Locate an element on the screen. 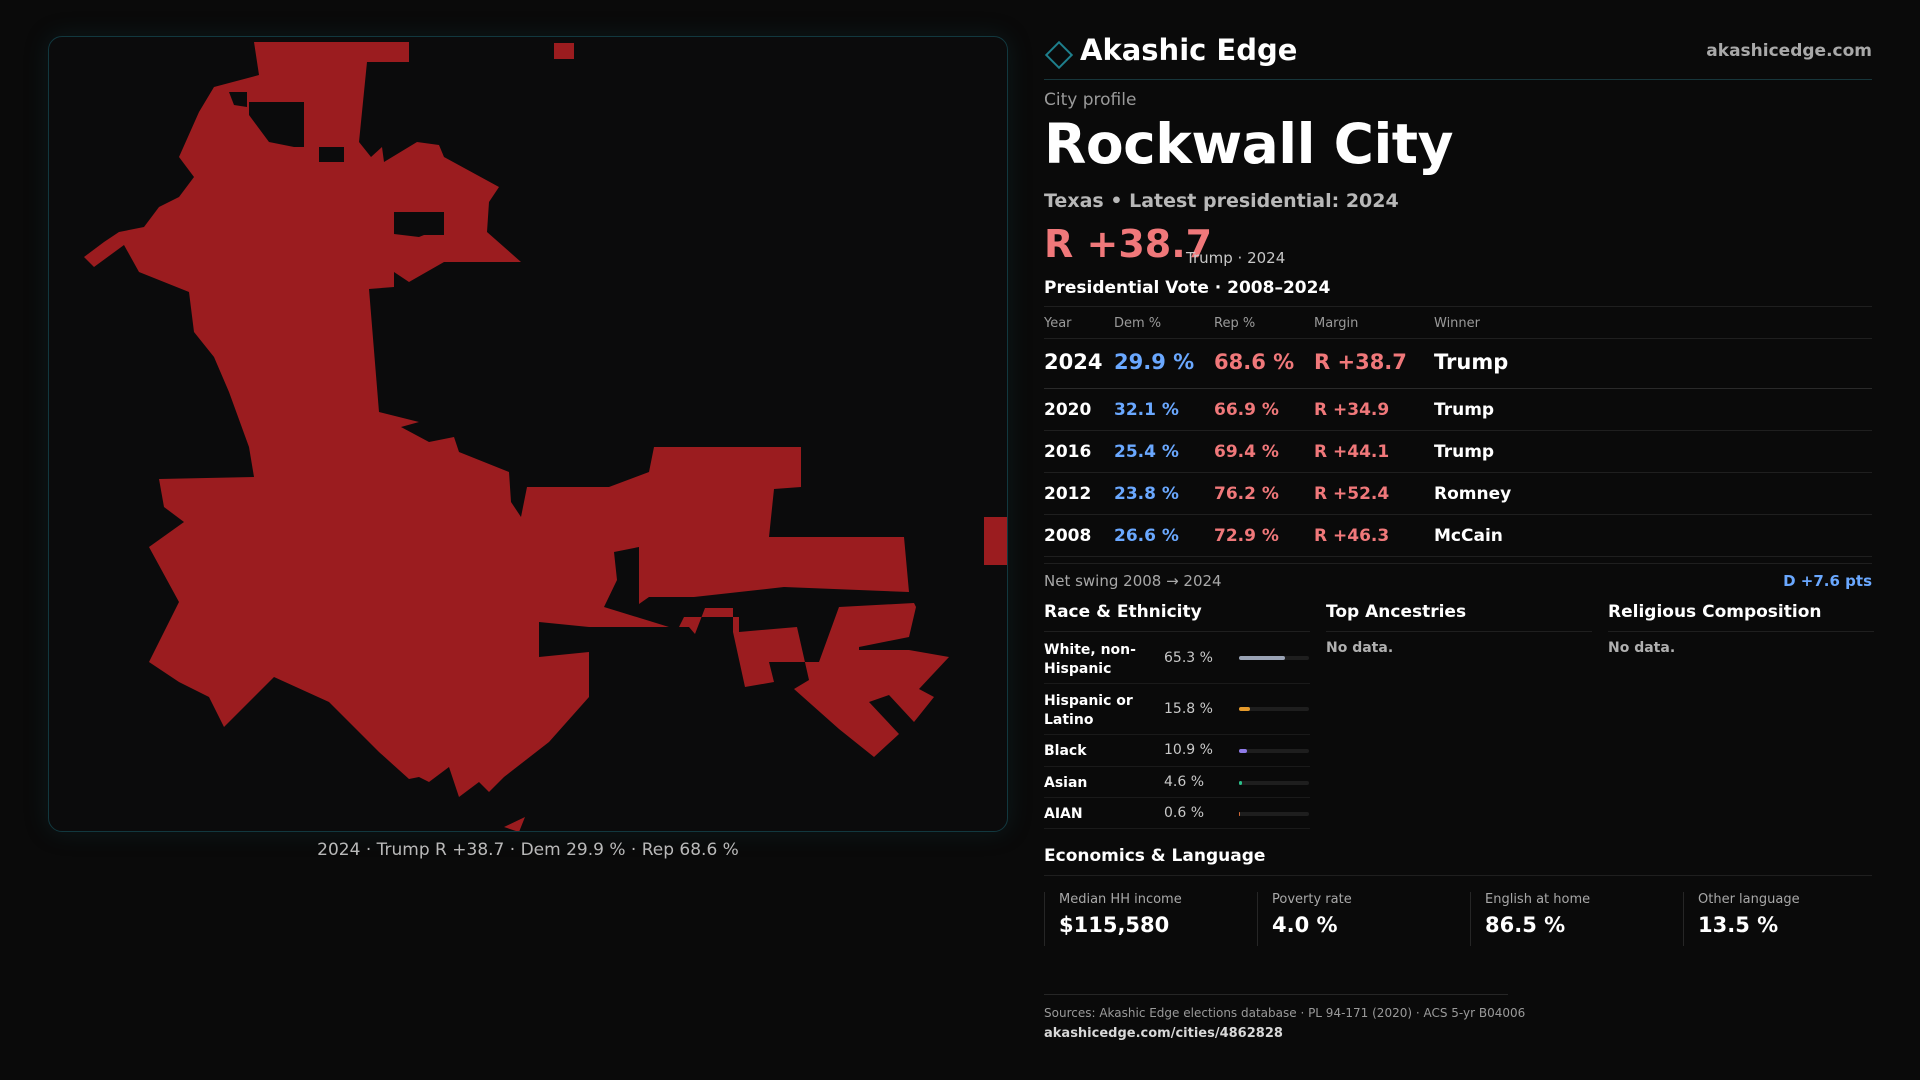  econ-cell-other-language: Other language 13.5 % is located at coordinates (1777, 919).